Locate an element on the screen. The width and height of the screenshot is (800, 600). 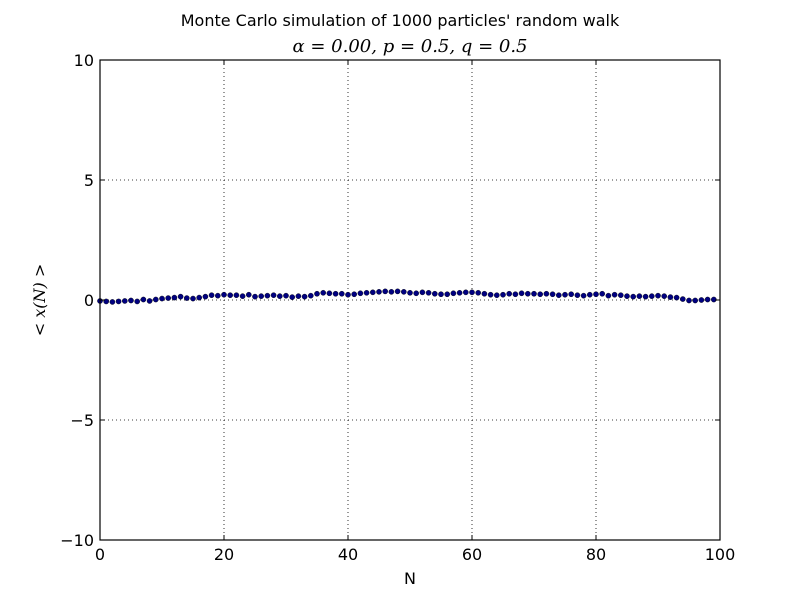
data-points is located at coordinates (407, 296).